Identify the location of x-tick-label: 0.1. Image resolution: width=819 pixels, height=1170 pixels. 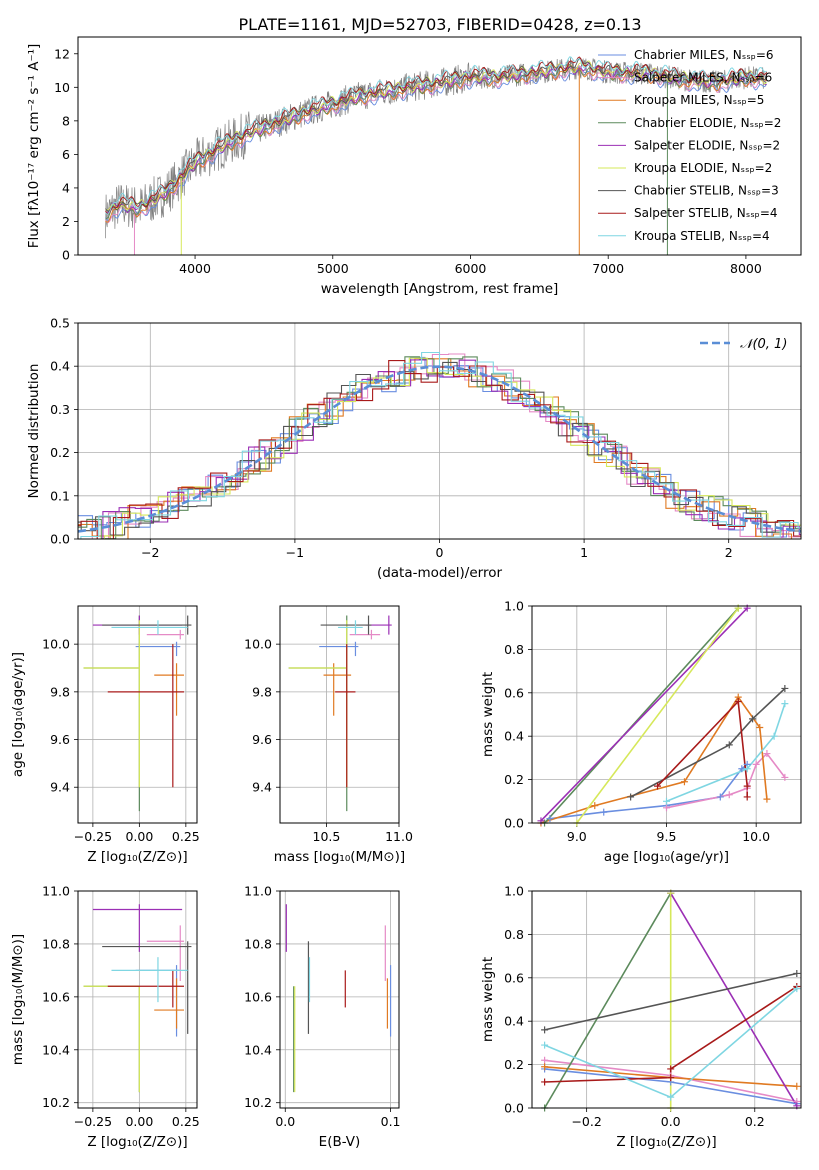
(391, 1121).